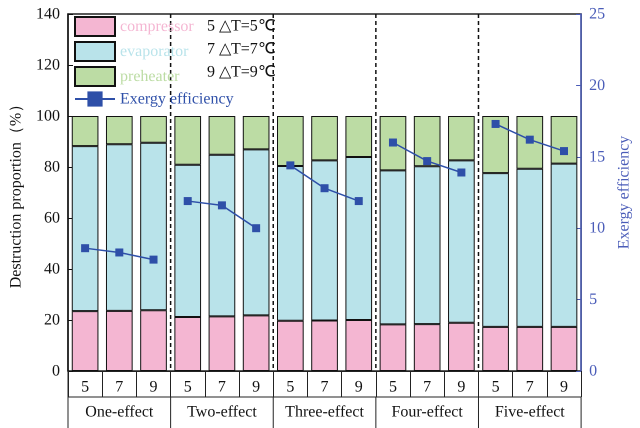  What do you see at coordinates (597, 14) in the screenshot?
I see `y2-tick-label: 25` at bounding box center [597, 14].